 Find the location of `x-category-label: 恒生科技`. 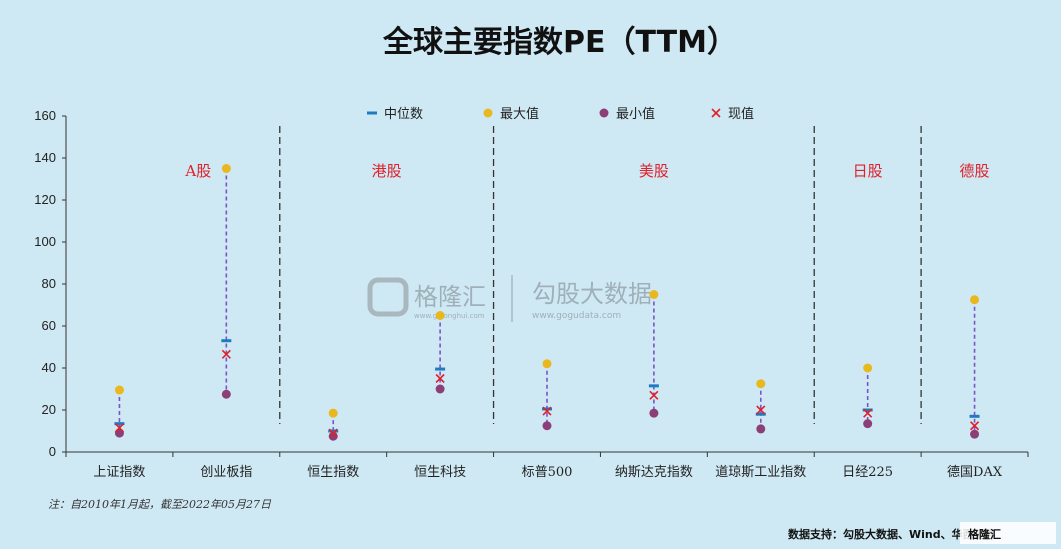

x-category-label: 恒生科技 is located at coordinates (440, 472).